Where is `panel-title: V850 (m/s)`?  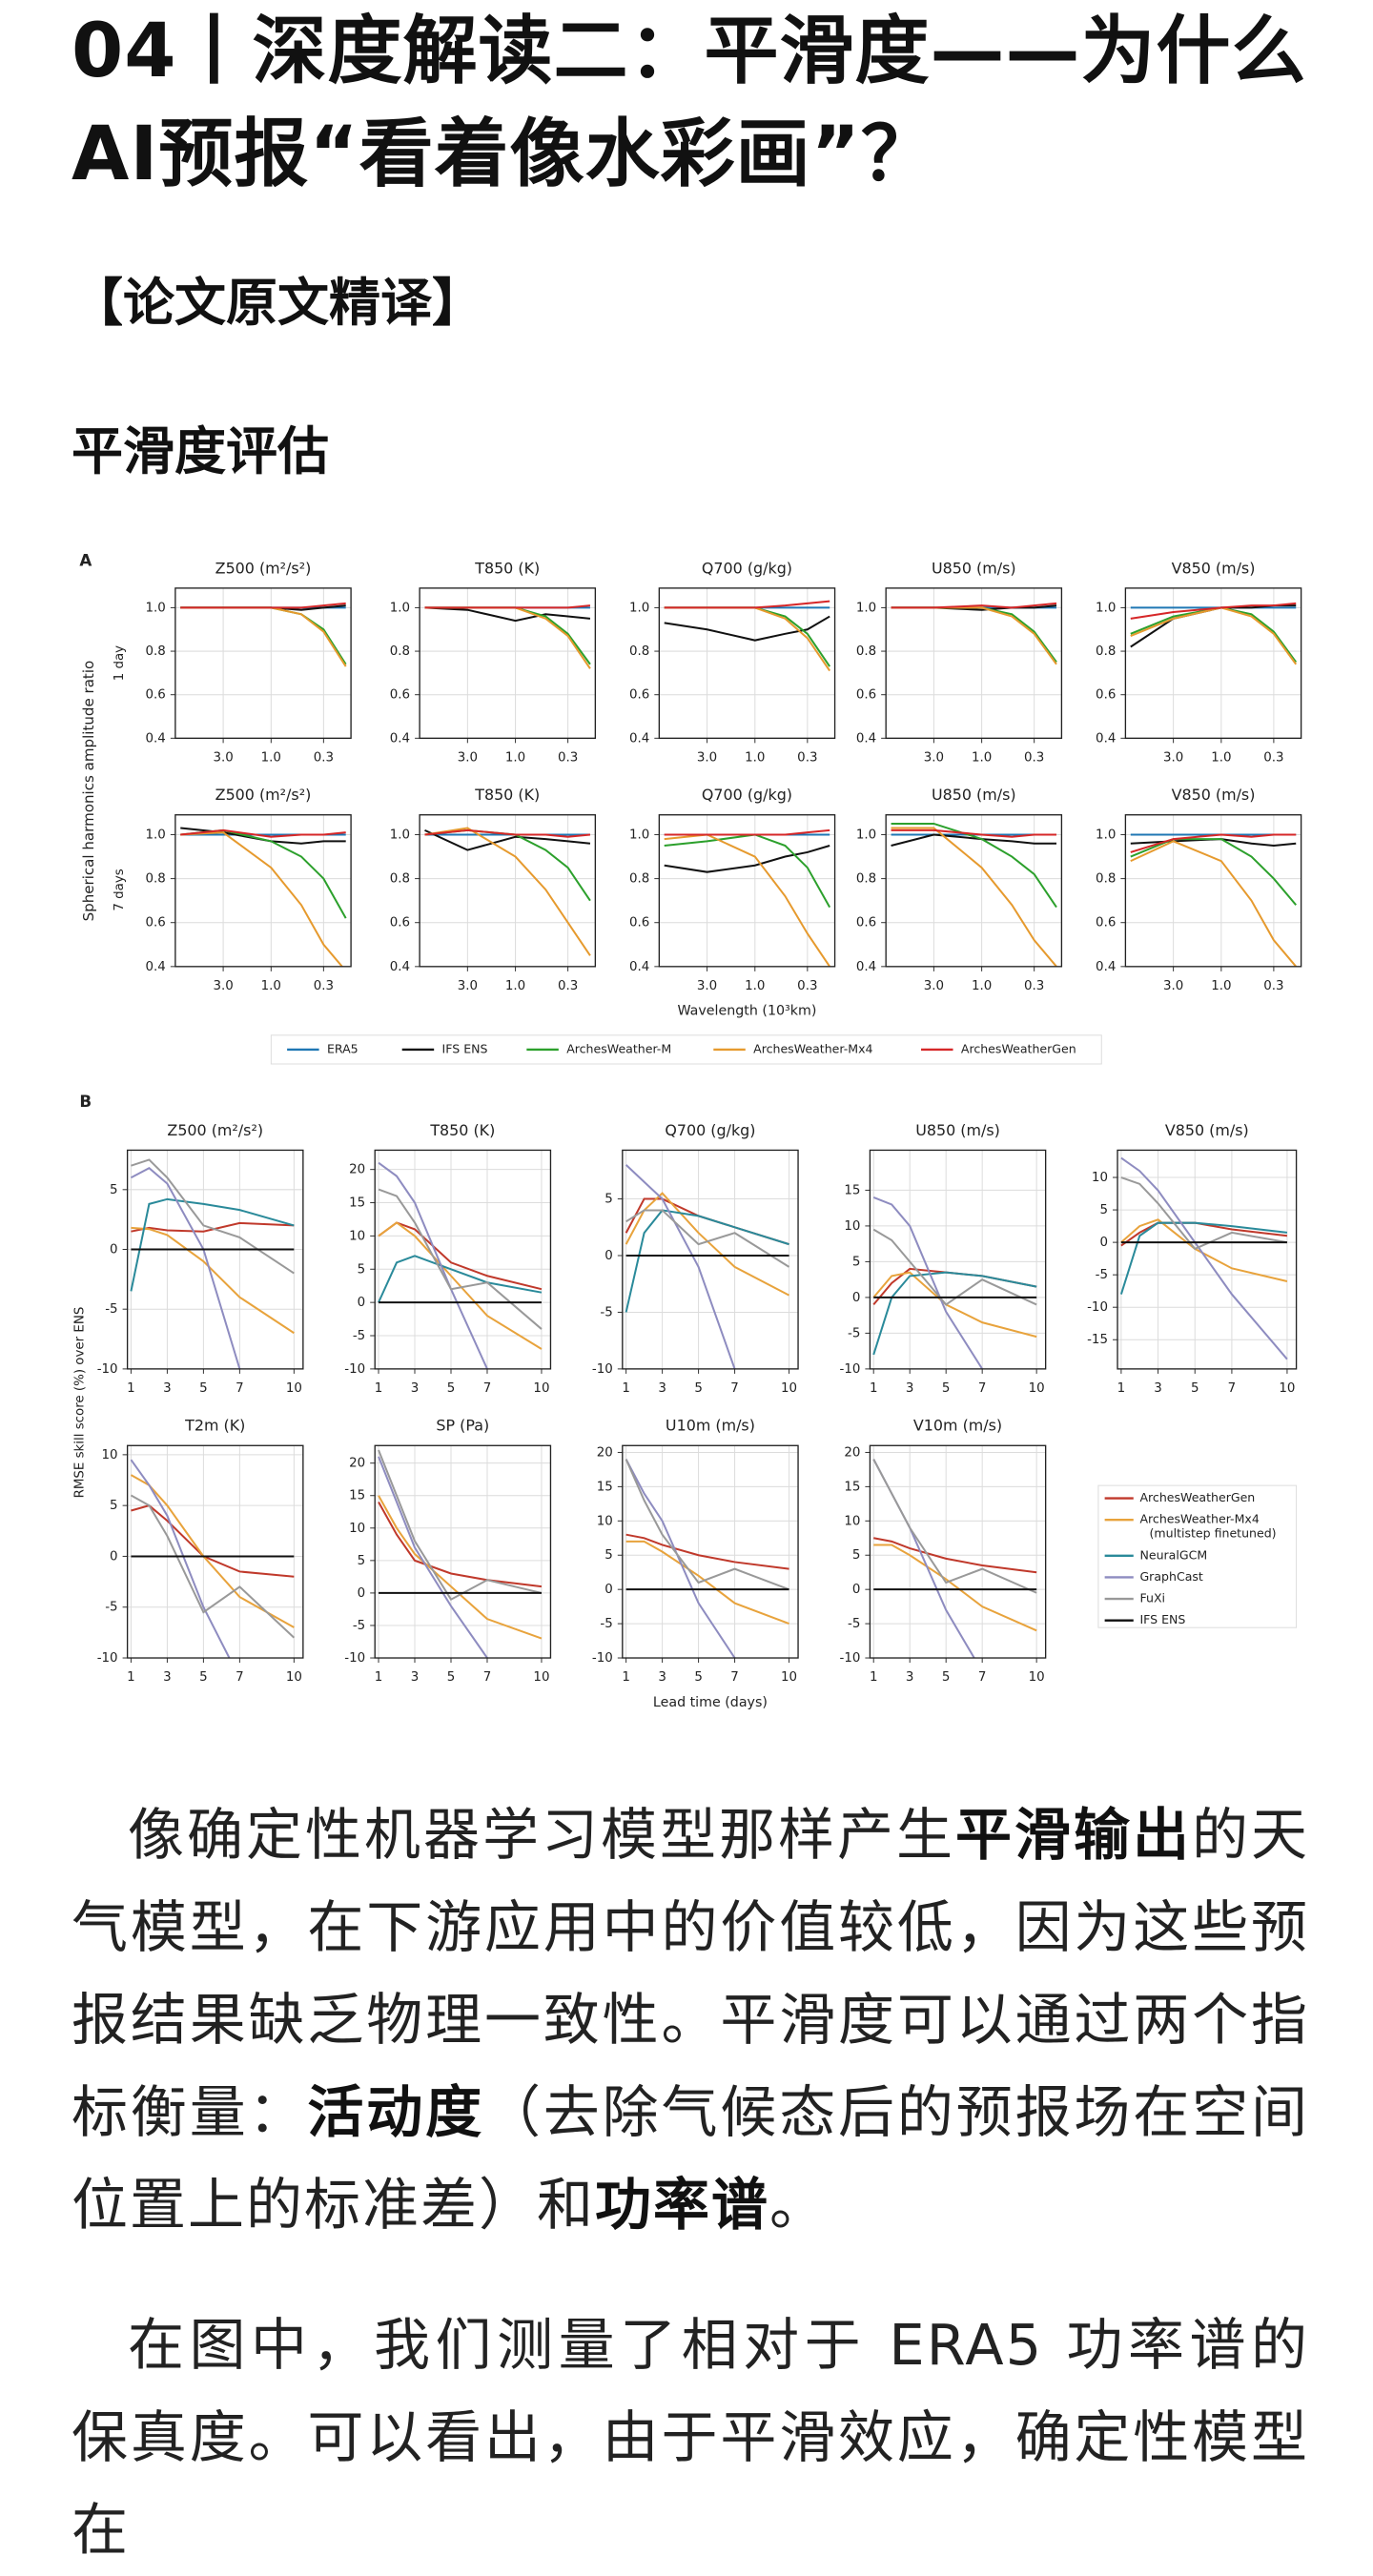
panel-title: V850 (m/s) is located at coordinates (1214, 795).